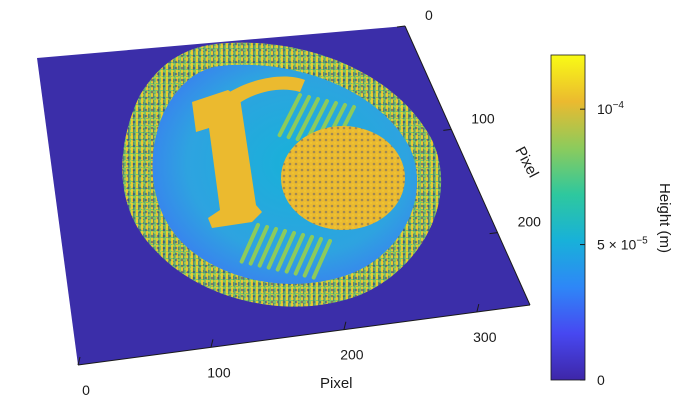 The width and height of the screenshot is (699, 412). I want to click on y-axis-label: Pixel, so click(526, 162).